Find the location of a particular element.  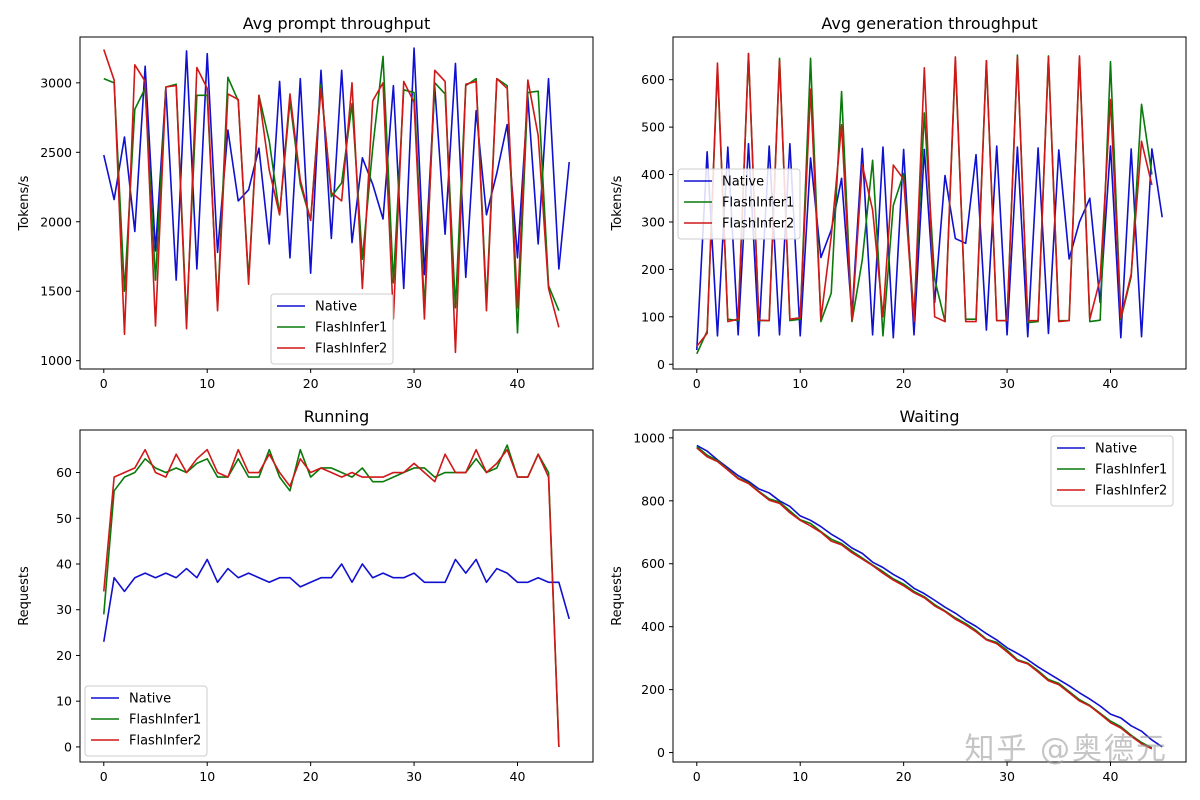

watermark: 知乎 @奥德元 is located at coordinates (1066, 749).